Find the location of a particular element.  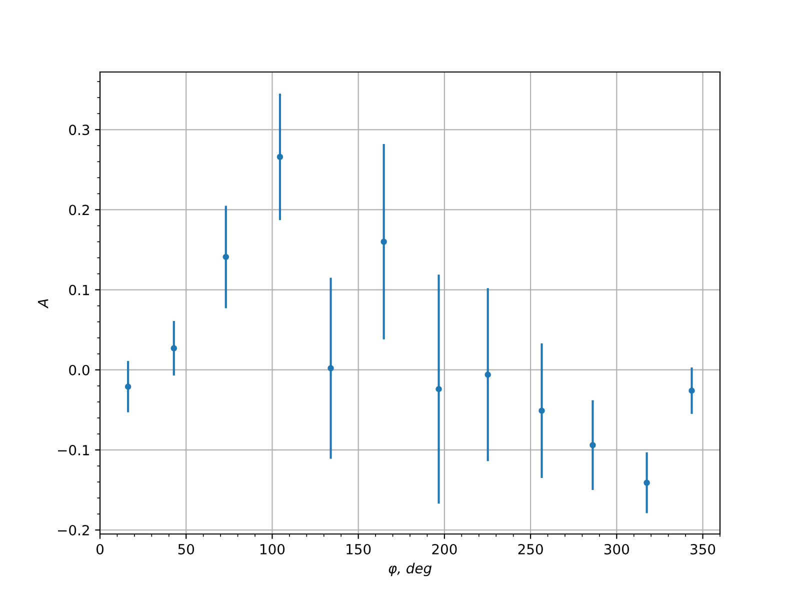

x-tick-label: 300 is located at coordinates (616, 549).